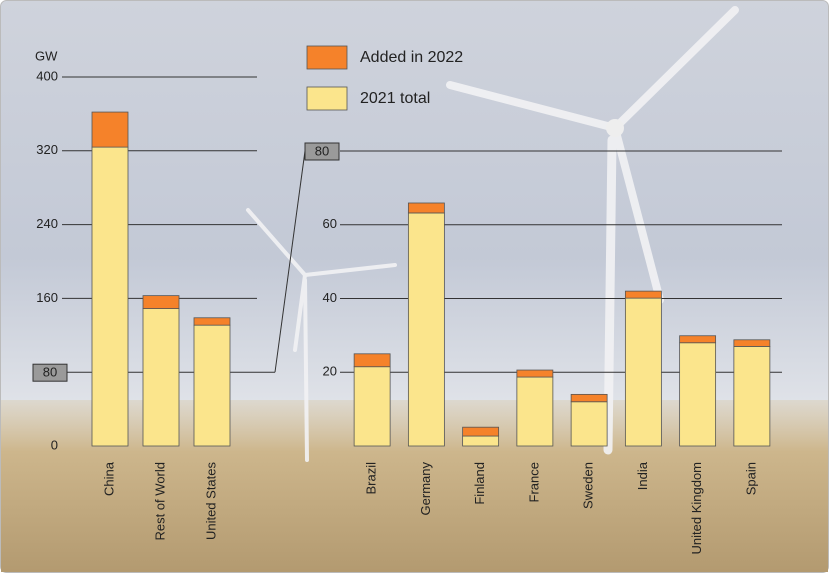 The image size is (829, 573). Describe the element at coordinates (371, 478) in the screenshot. I see `x-tick-label: Brazil` at that location.